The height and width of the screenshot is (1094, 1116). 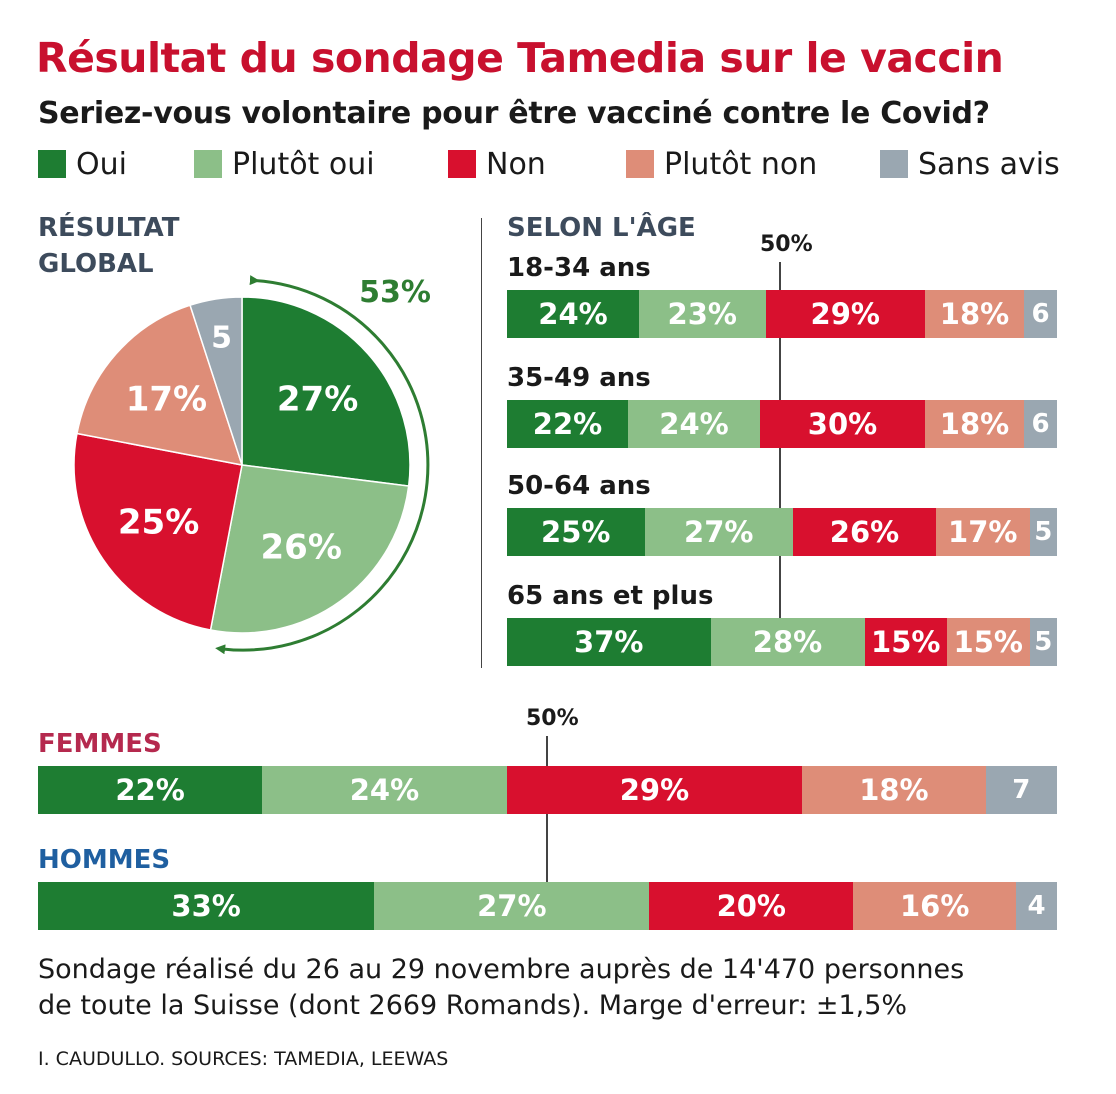 I want to click on global-label-line1: RÉSULTAT, so click(x=109, y=228).